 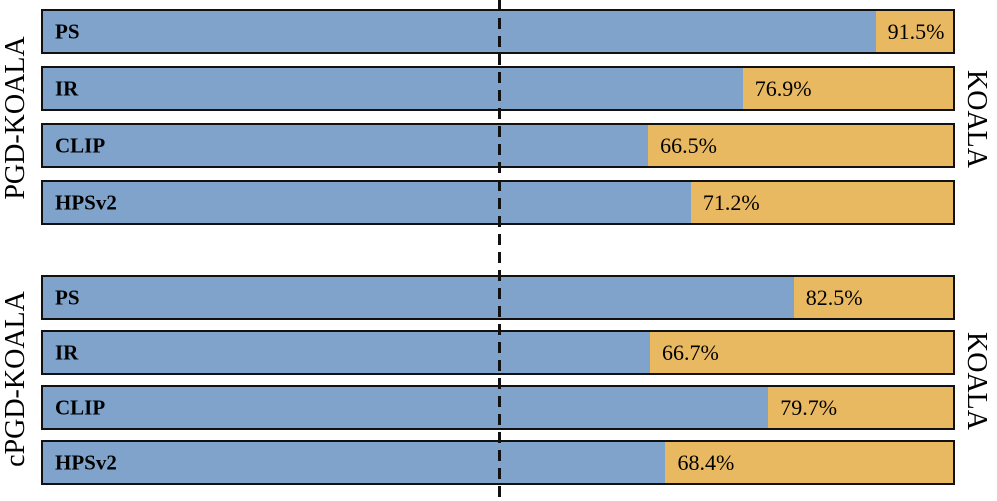 What do you see at coordinates (976, 119) in the screenshot?
I see `group-label-koala-top: KOALA` at bounding box center [976, 119].